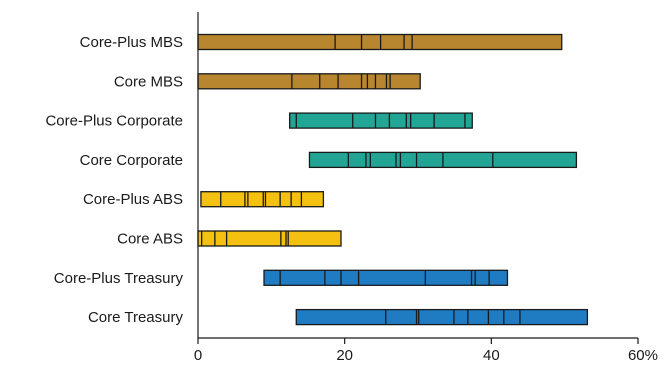 Image resolution: width=671 pixels, height=369 pixels. Describe the element at coordinates (133, 199) in the screenshot. I see `category-label-core-plus-abs: Core-Plus ABS` at that location.